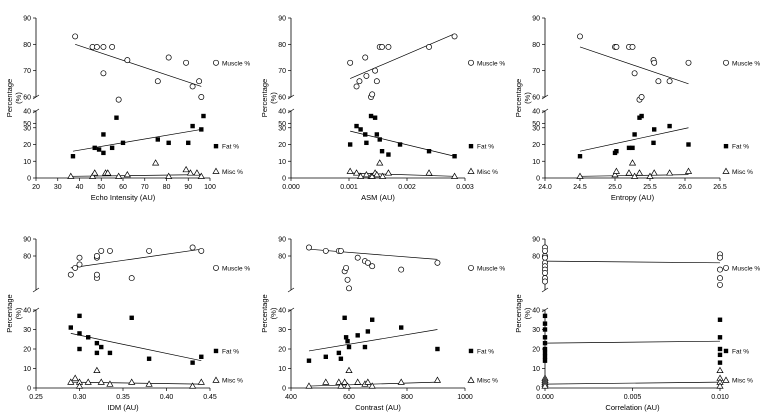 The image size is (767, 416). I want to click on series-muscle, so click(373, 268).